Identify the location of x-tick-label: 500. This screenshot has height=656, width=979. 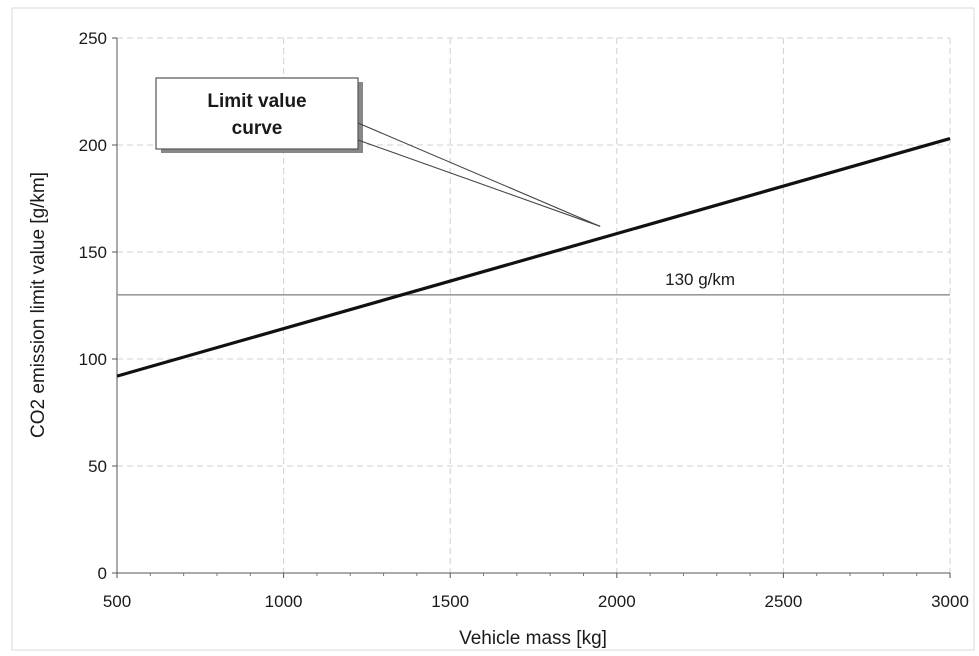
(117, 601).